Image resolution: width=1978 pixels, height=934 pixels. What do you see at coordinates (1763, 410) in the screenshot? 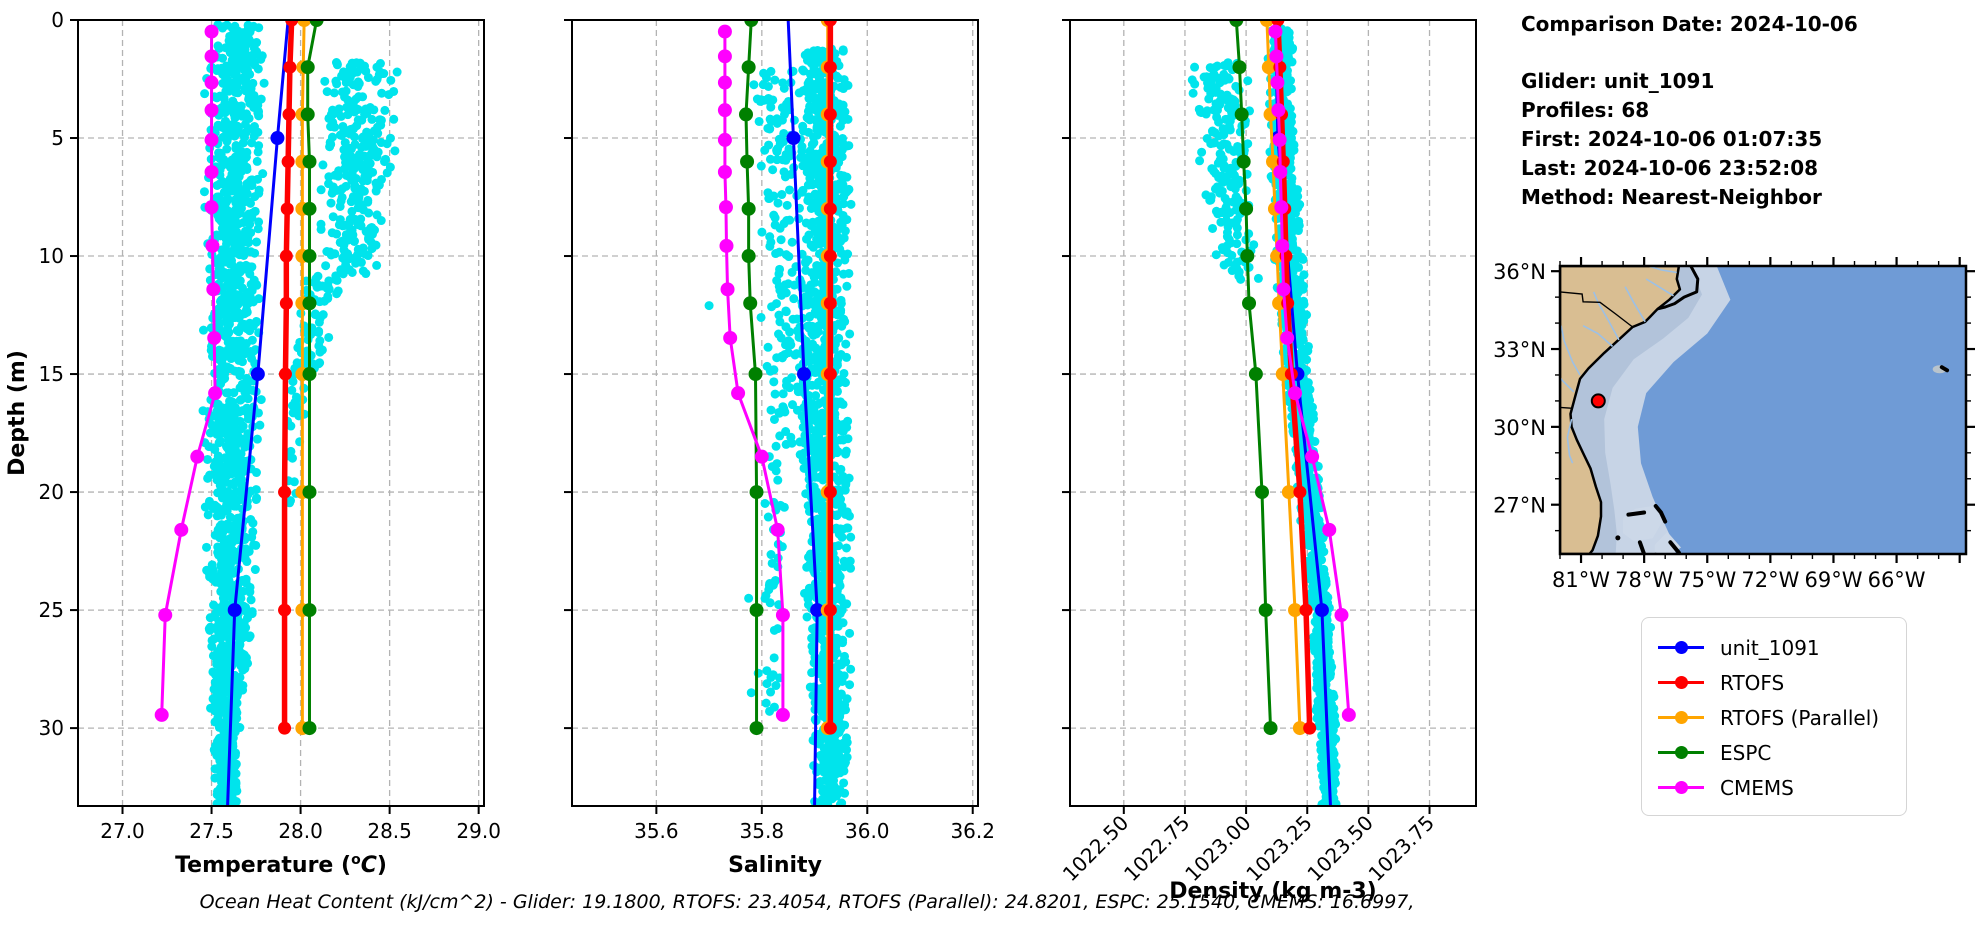
I see `map-ticks` at bounding box center [1763, 410].